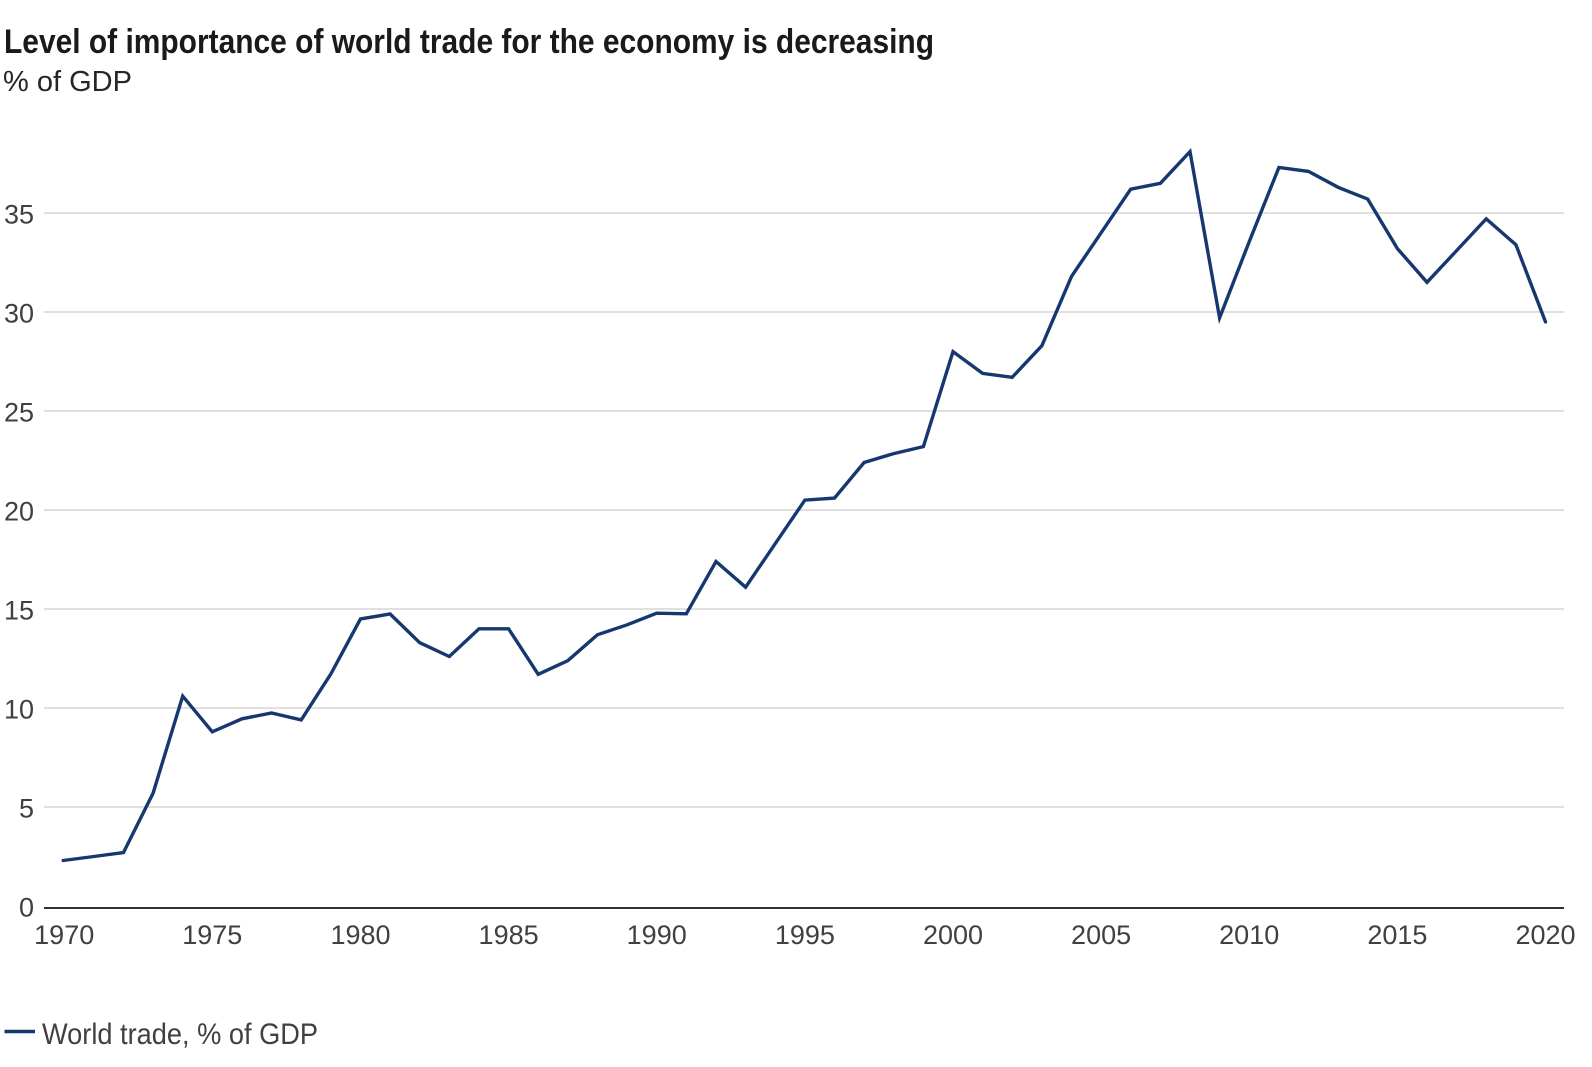  Describe the element at coordinates (26, 809) in the screenshot. I see `svg-text: 5` at that location.